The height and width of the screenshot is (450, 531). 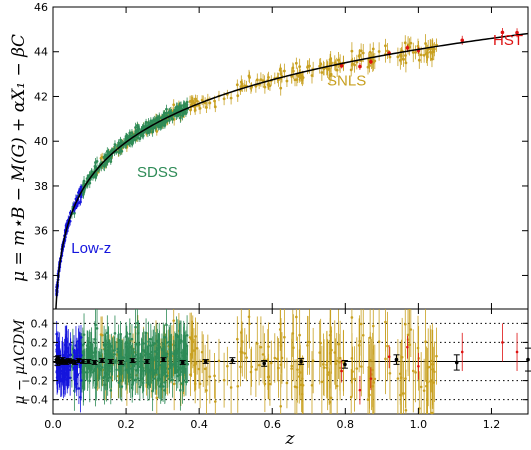 I want to click on annotation-low-z: Low-z, so click(x=91, y=248).